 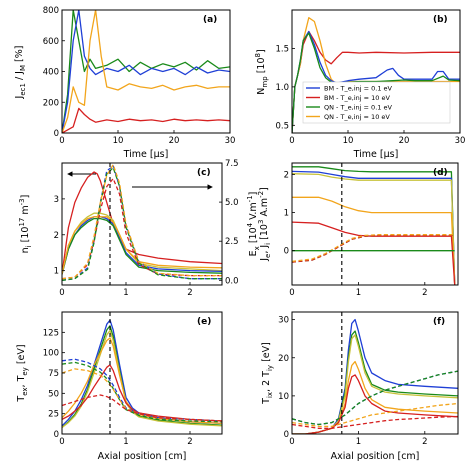 What do you see at coordinates (204, 322) in the screenshot?
I see `panel-e-label: (e)` at bounding box center [204, 322].